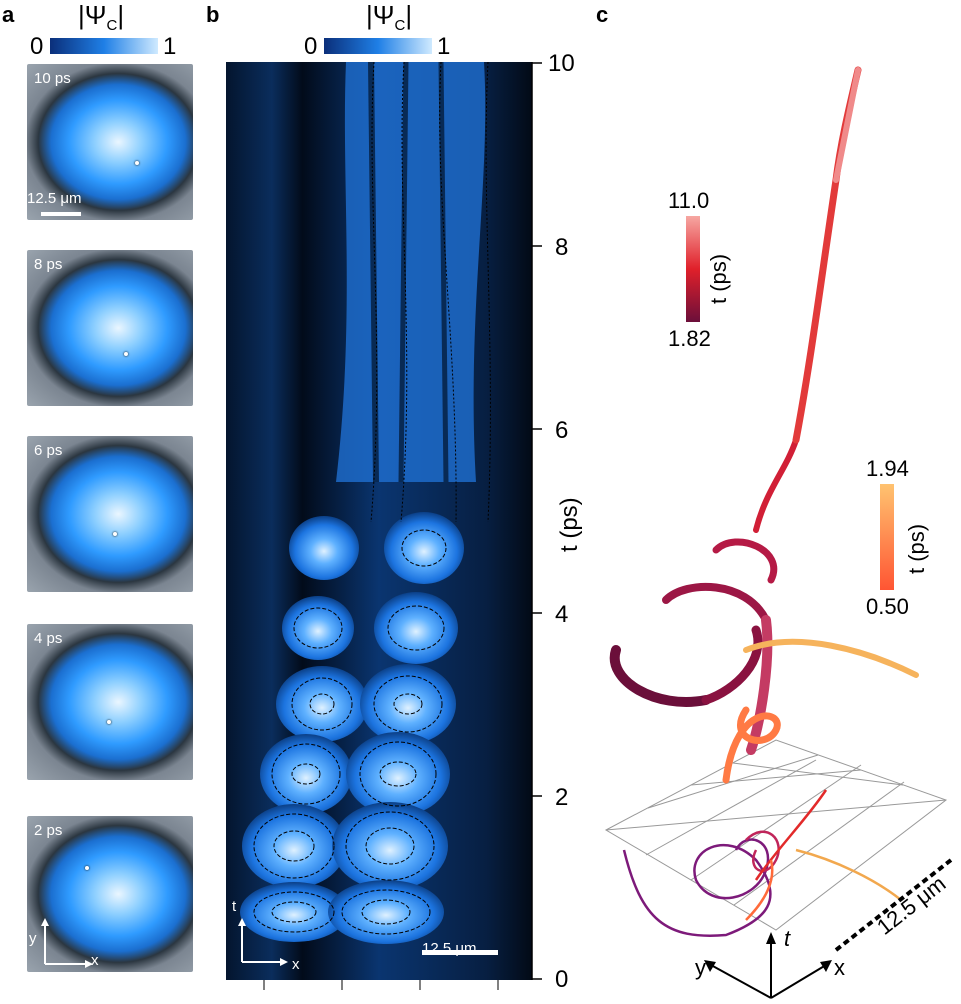  What do you see at coordinates (48, 450) in the screenshot?
I see `snapshot-label: 6 ps` at bounding box center [48, 450].